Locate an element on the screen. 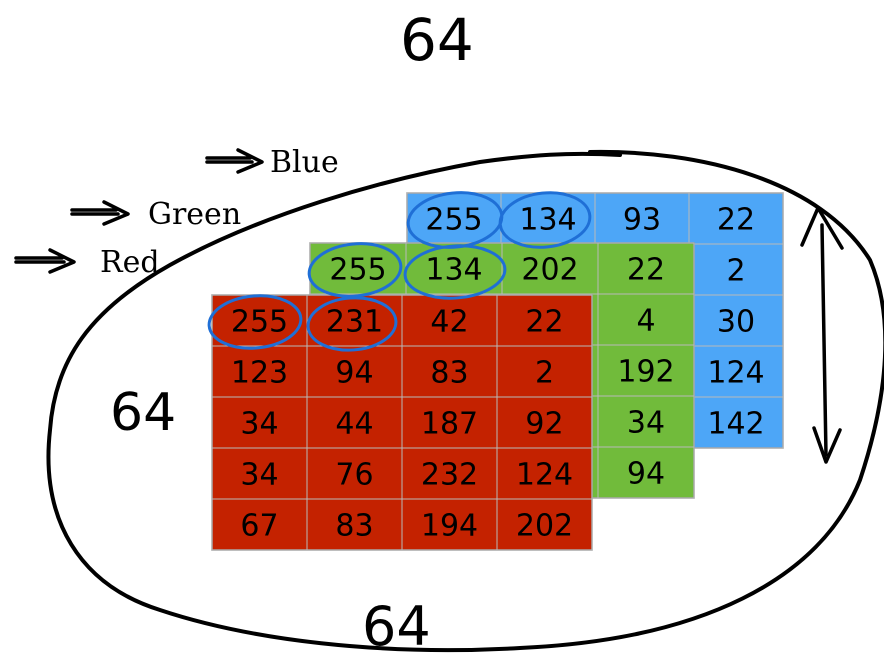 Image resolution: width=884 pixels, height=656 pixels. red-grid-cell is located at coordinates (544, 524).